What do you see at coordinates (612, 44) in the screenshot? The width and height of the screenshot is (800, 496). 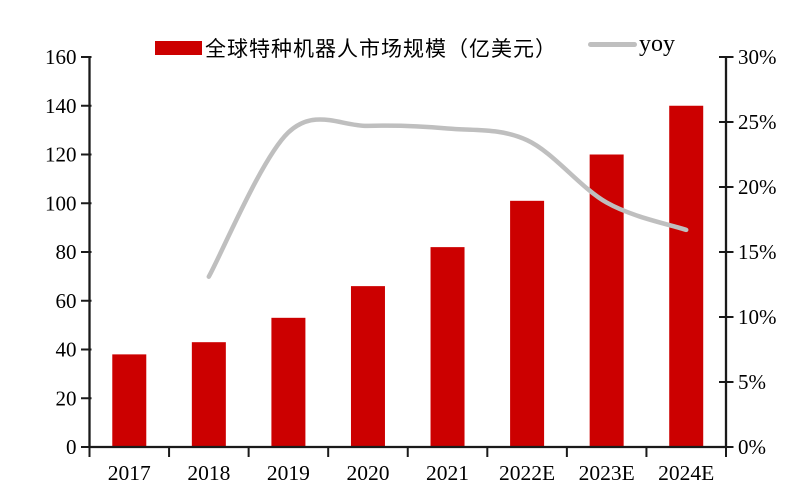 I see `line-series-swatch-icon` at bounding box center [612, 44].